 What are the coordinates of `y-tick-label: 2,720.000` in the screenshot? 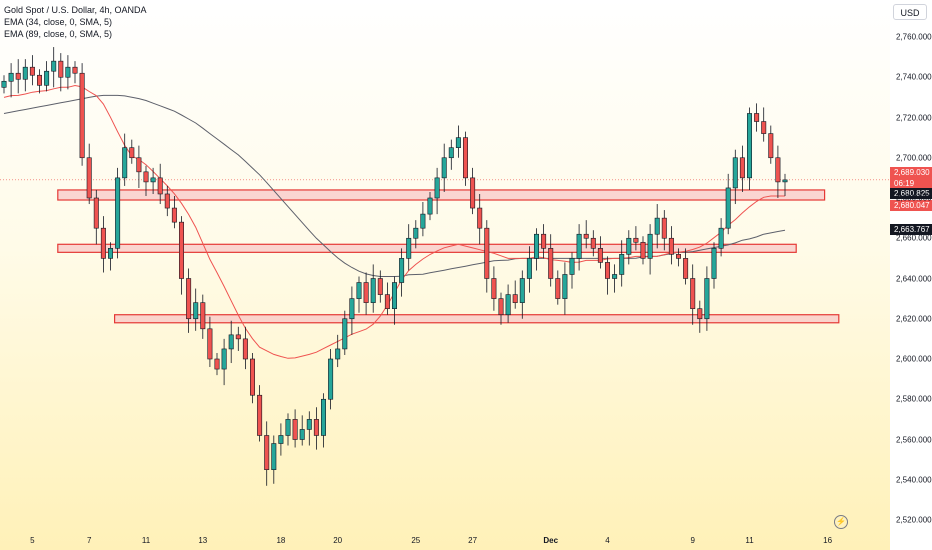 It's located at (914, 117).